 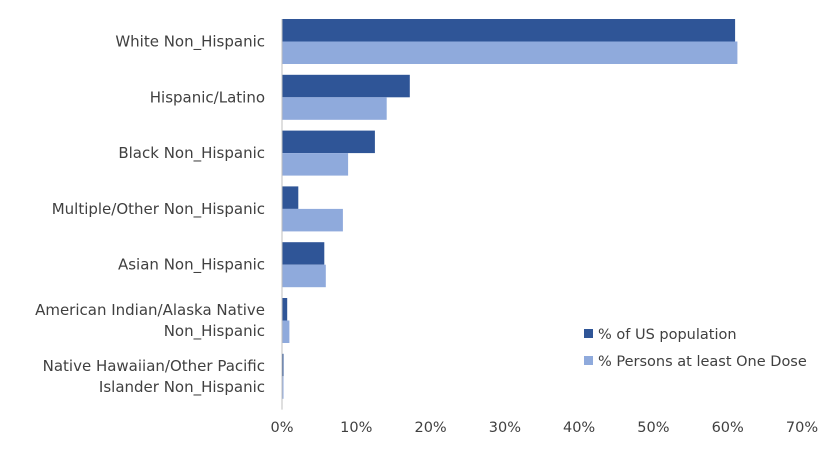 I want to click on category-label: Islander Non_Hispanic, so click(x=182, y=387).